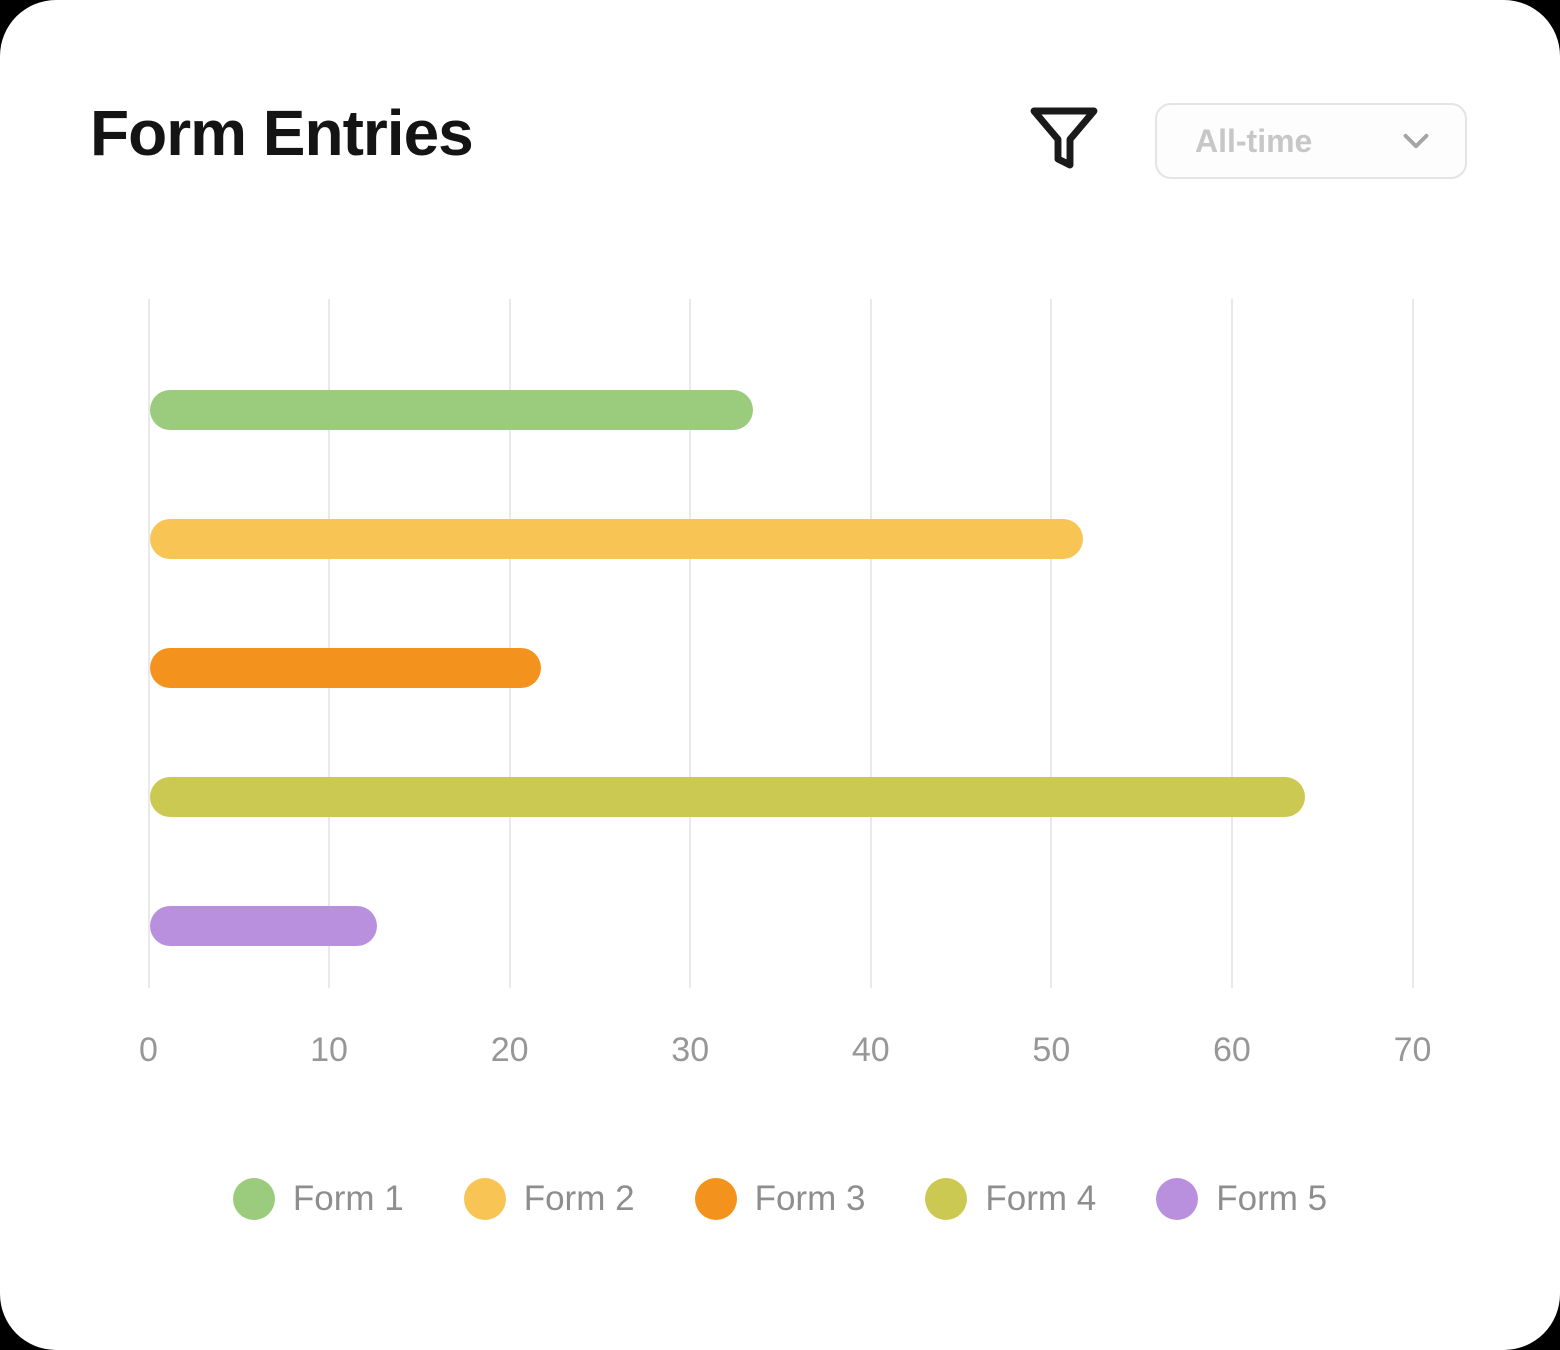 This screenshot has width=1560, height=1350. I want to click on chevron-down-icon, so click(1416, 141).